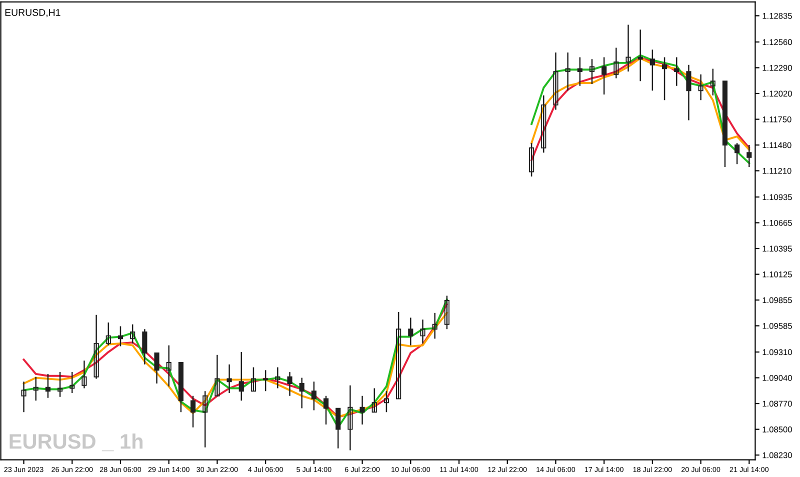  I want to click on y-tick-label: 1.10935, so click(777, 197).